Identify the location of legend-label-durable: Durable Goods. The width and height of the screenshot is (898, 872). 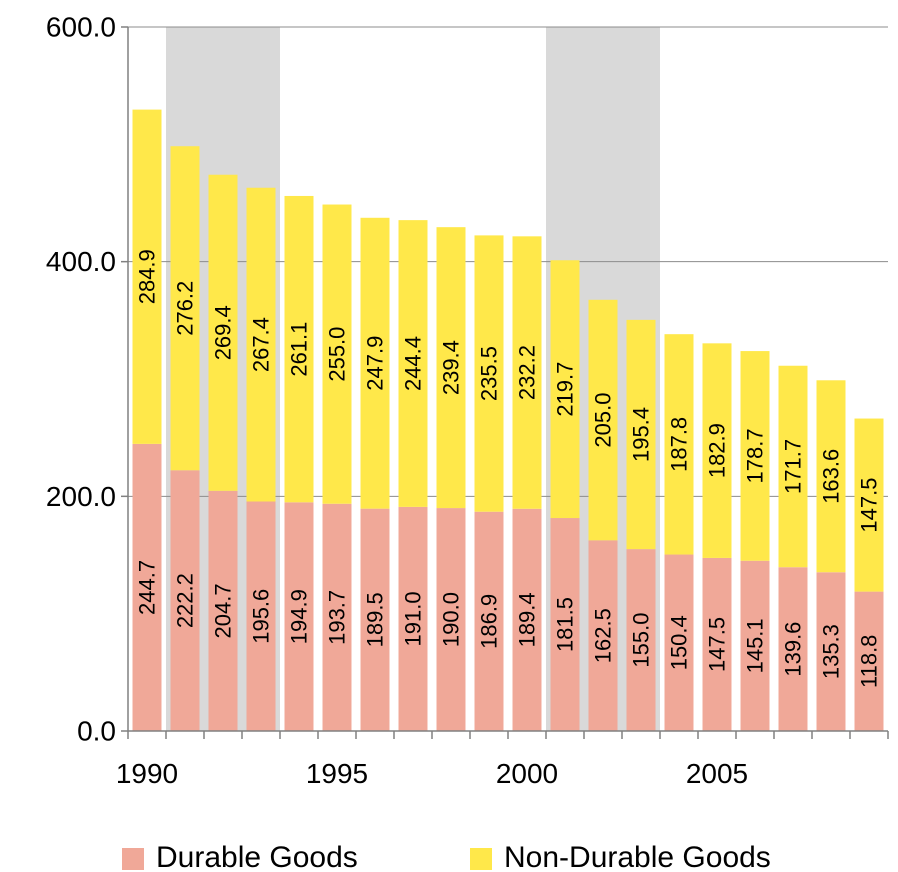
(257, 856).